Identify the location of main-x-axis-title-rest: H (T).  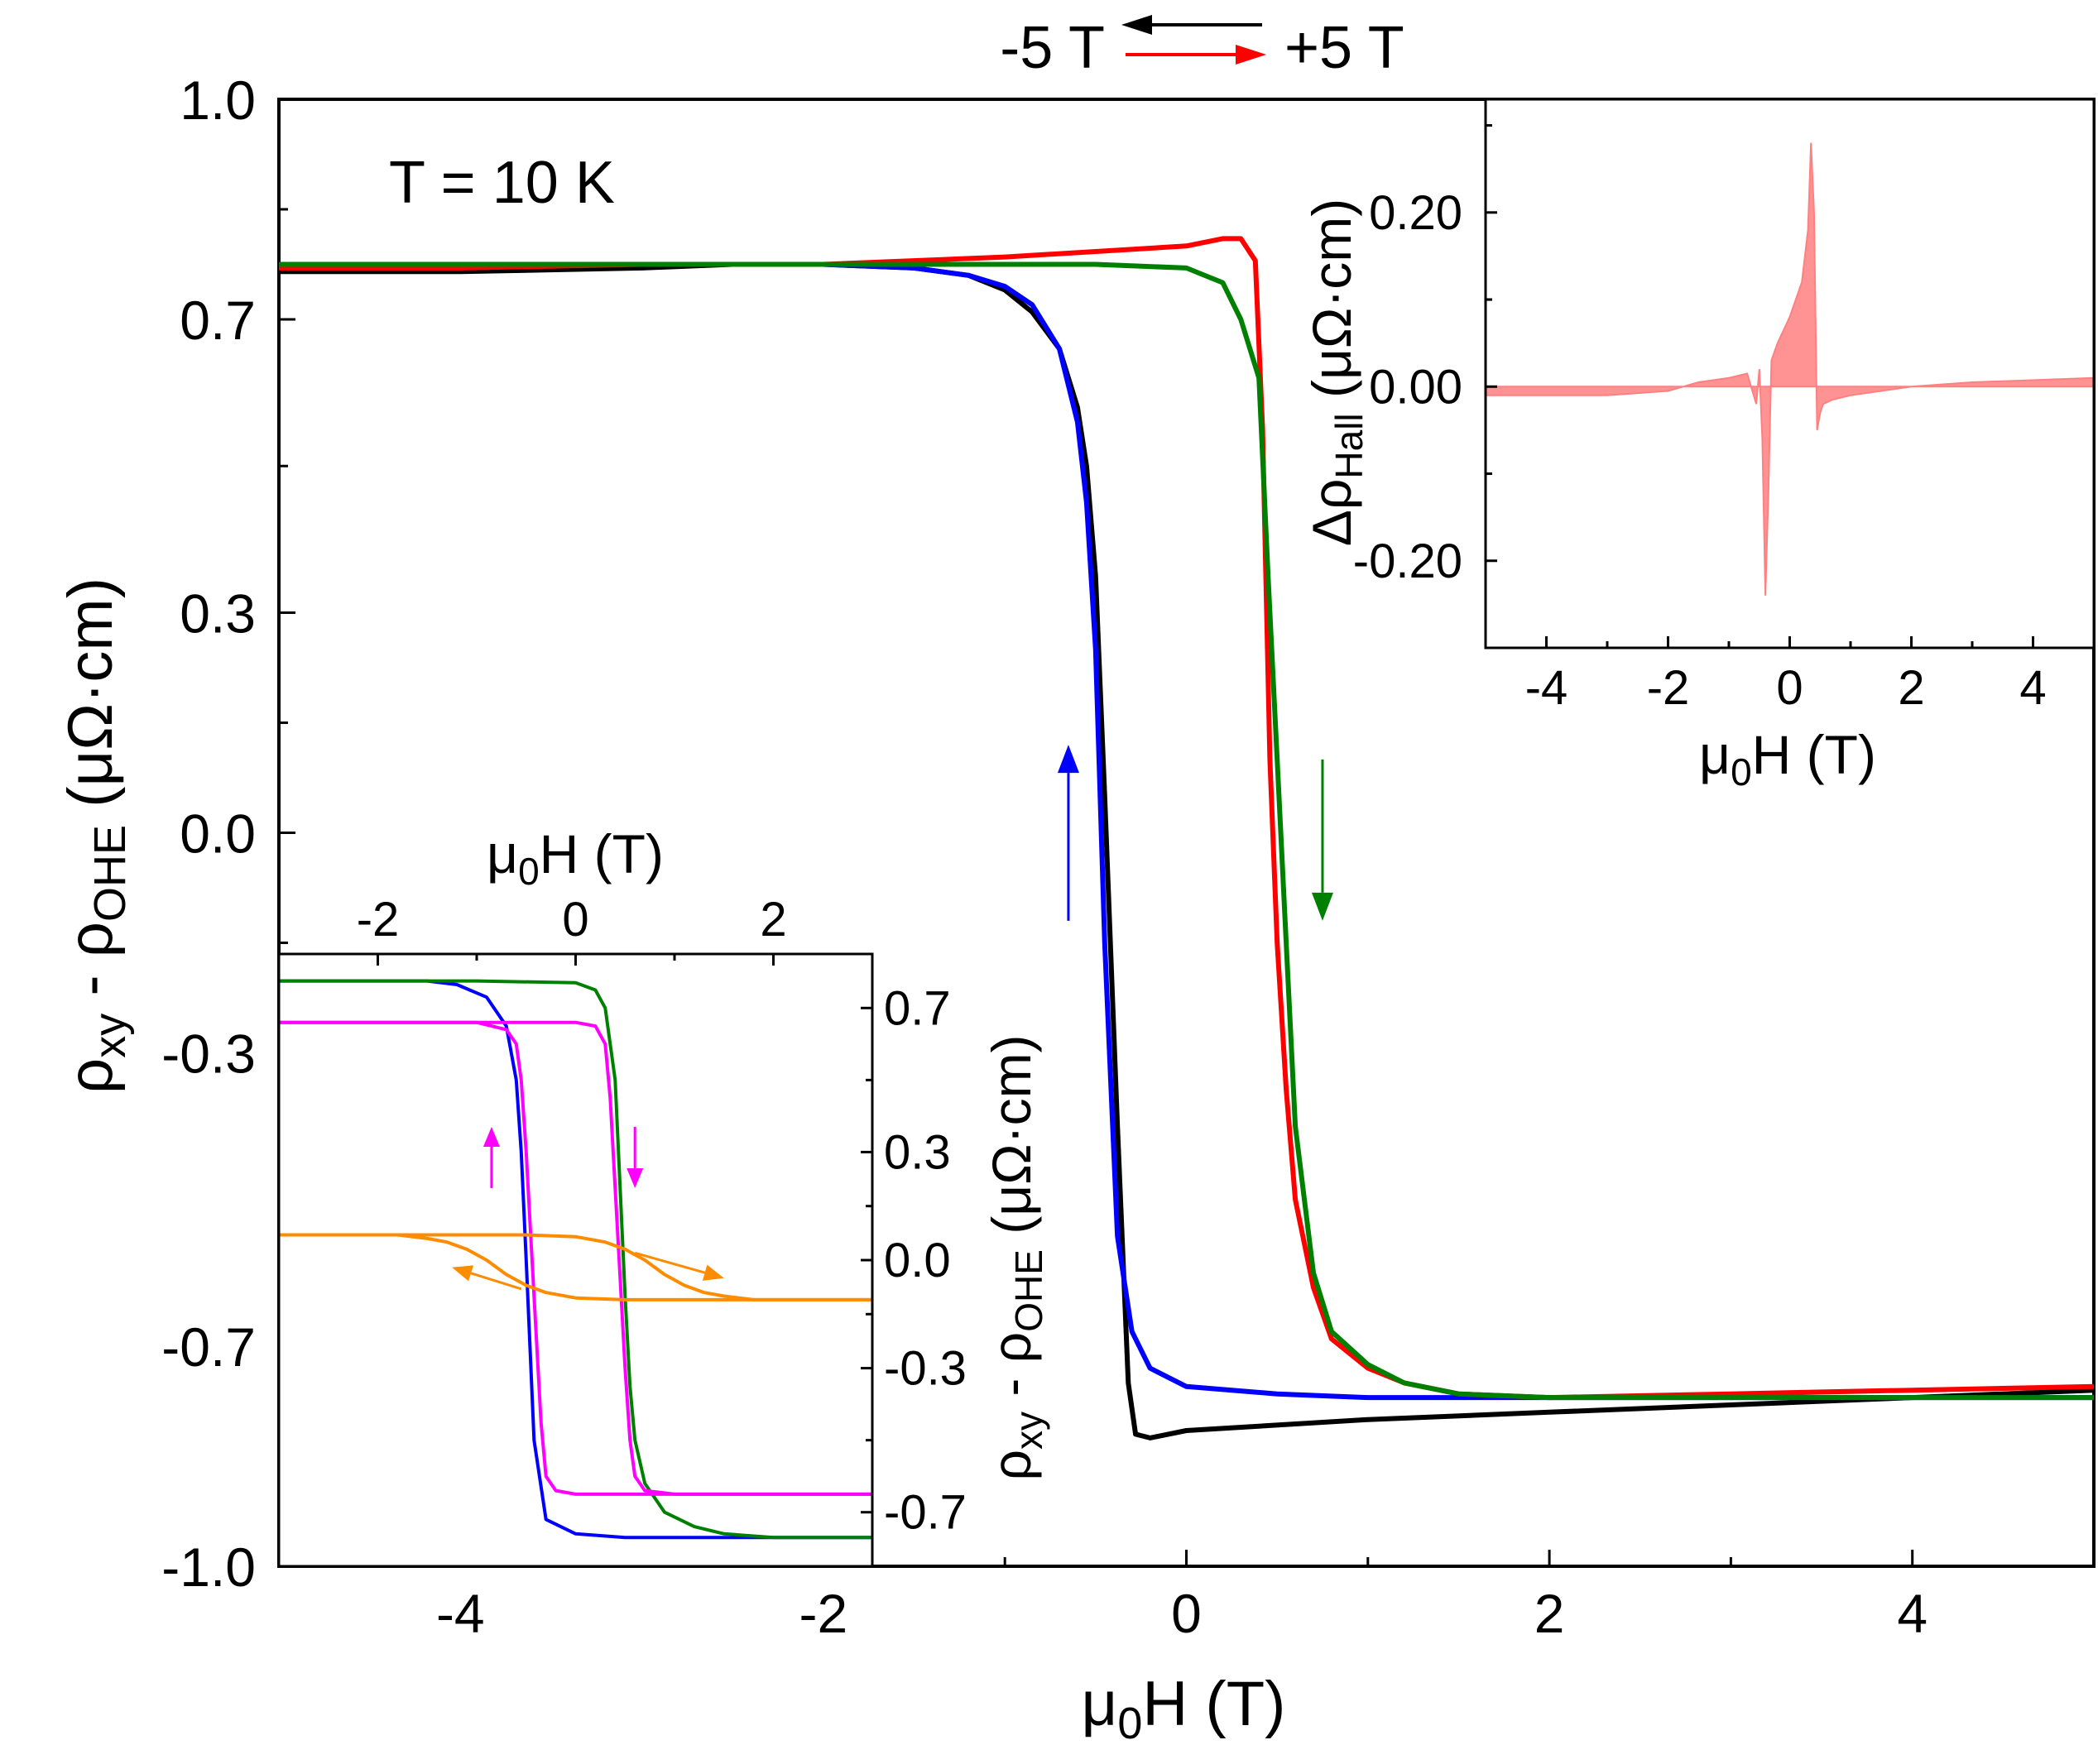
(1213, 1704).